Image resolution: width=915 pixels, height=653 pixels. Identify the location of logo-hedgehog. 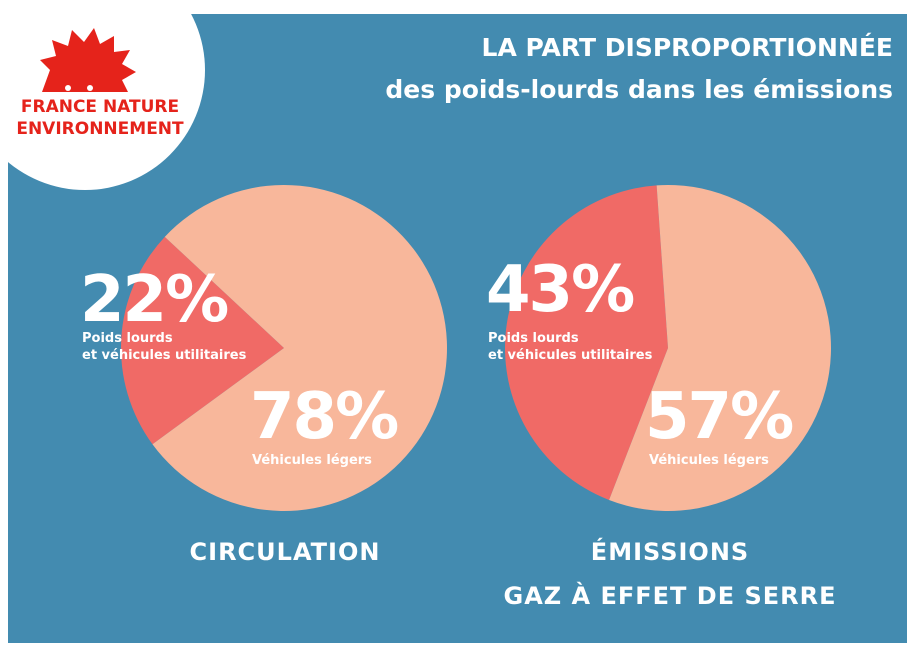
(88, 60).